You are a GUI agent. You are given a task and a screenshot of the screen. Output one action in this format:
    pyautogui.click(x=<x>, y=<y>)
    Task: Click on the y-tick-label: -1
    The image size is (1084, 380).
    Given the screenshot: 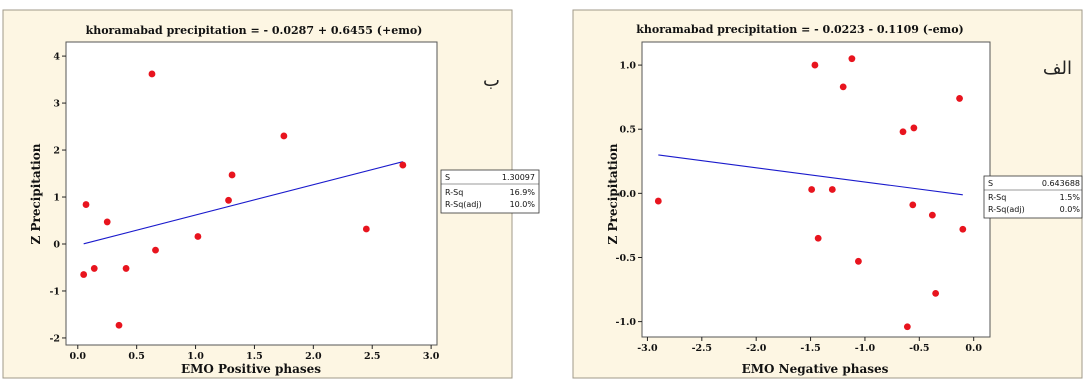 What is the action you would take?
    pyautogui.click(x=54, y=291)
    